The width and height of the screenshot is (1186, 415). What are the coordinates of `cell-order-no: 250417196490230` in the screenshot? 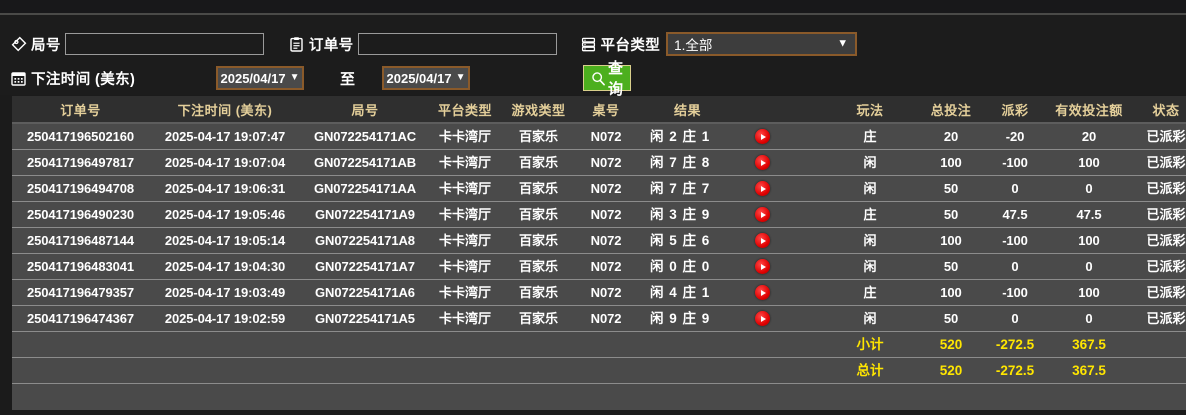 It's located at (80, 214).